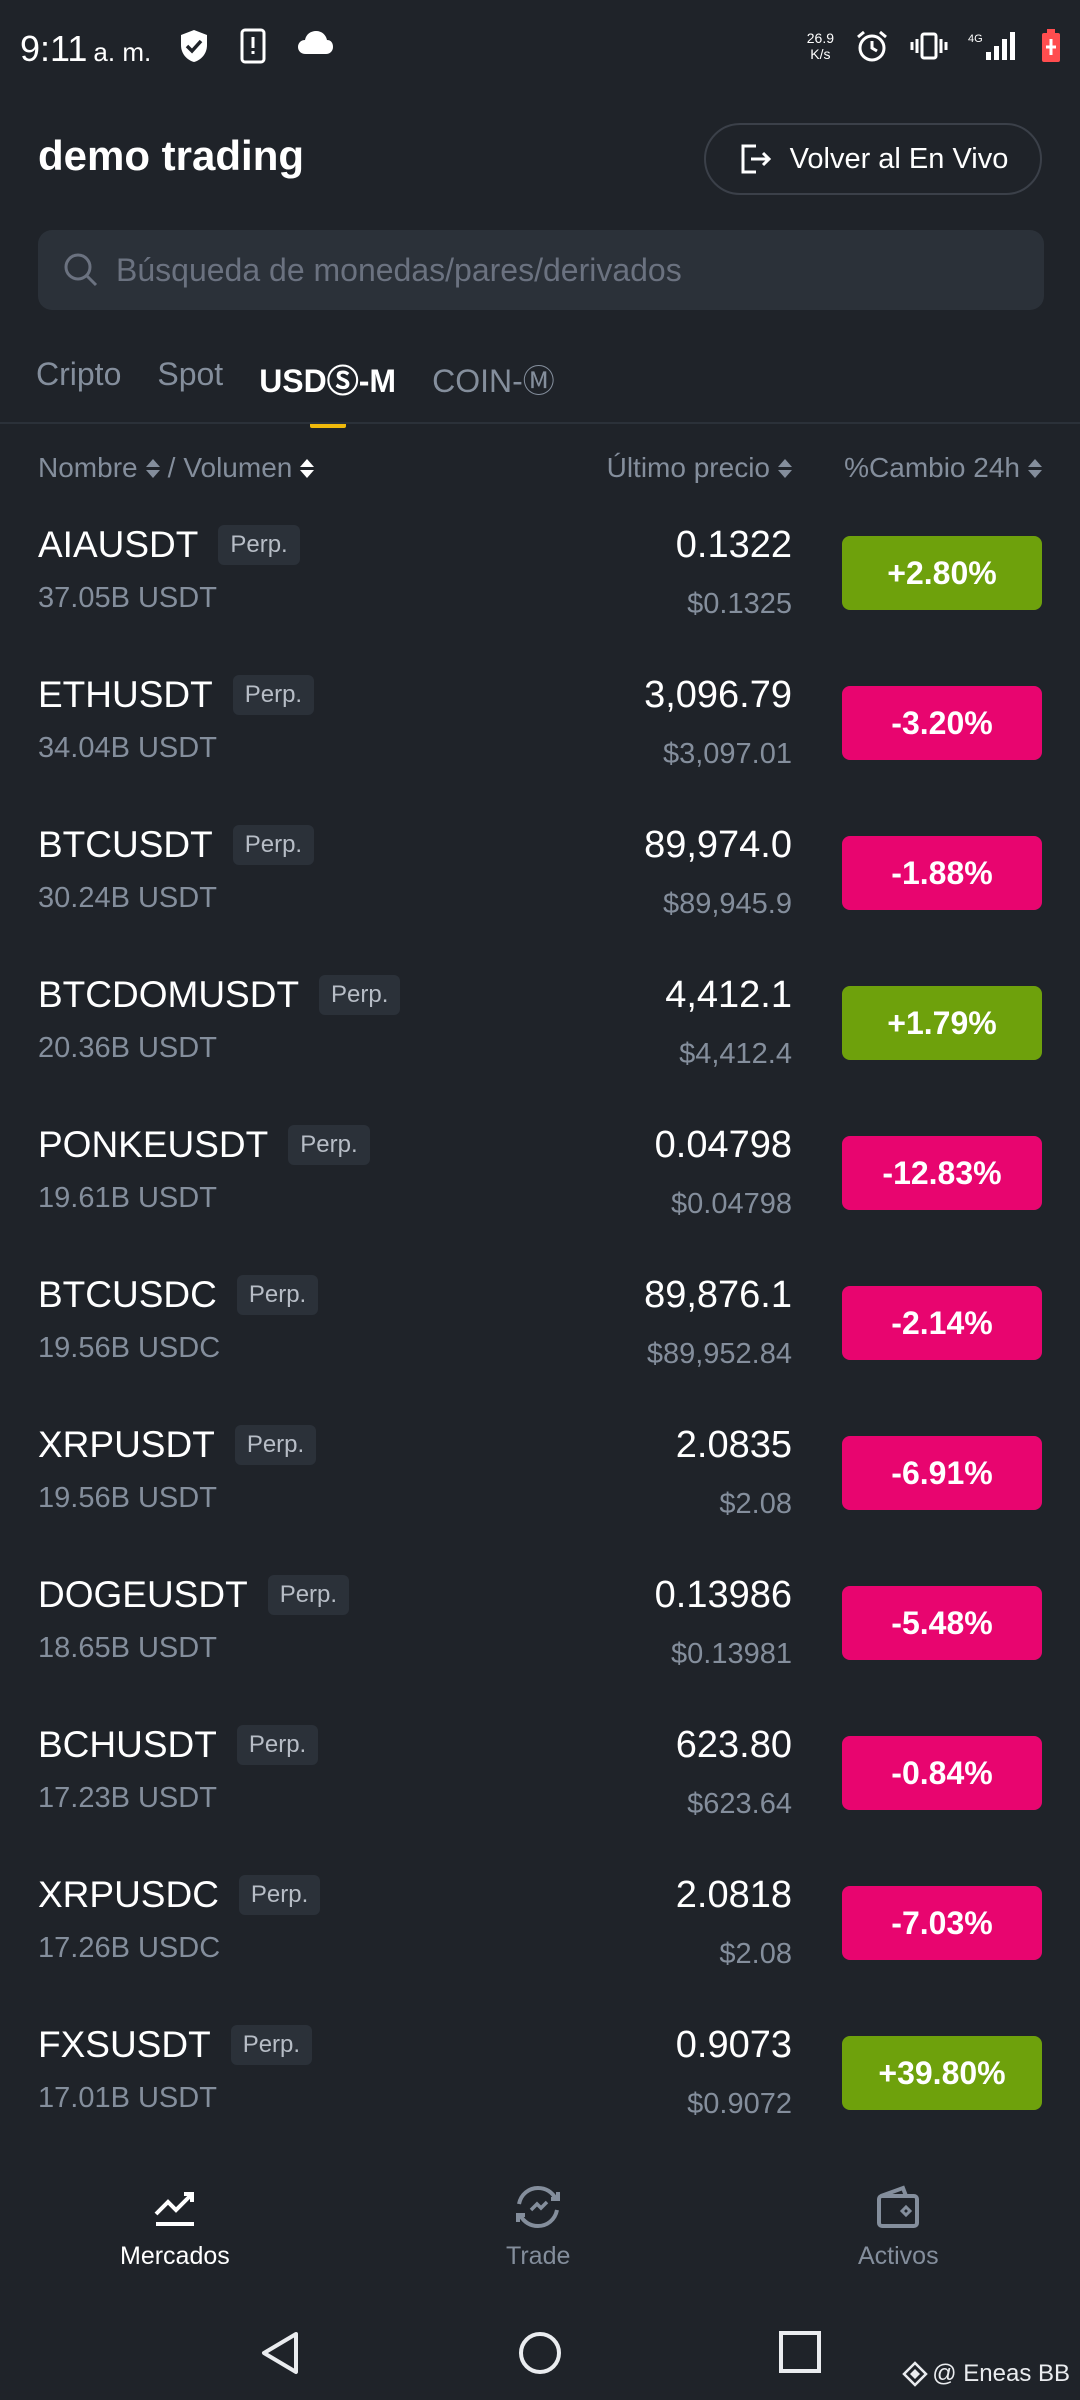  What do you see at coordinates (800, 2352) in the screenshot?
I see `recents-square-icon` at bounding box center [800, 2352].